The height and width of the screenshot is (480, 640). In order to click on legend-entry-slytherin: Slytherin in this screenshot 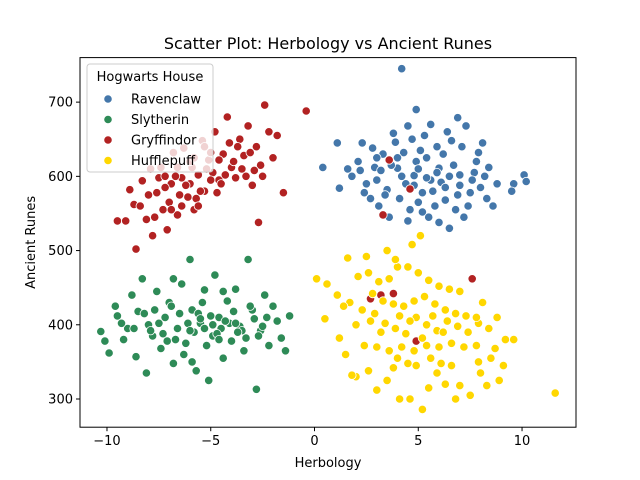, I will do `click(146, 120)`.